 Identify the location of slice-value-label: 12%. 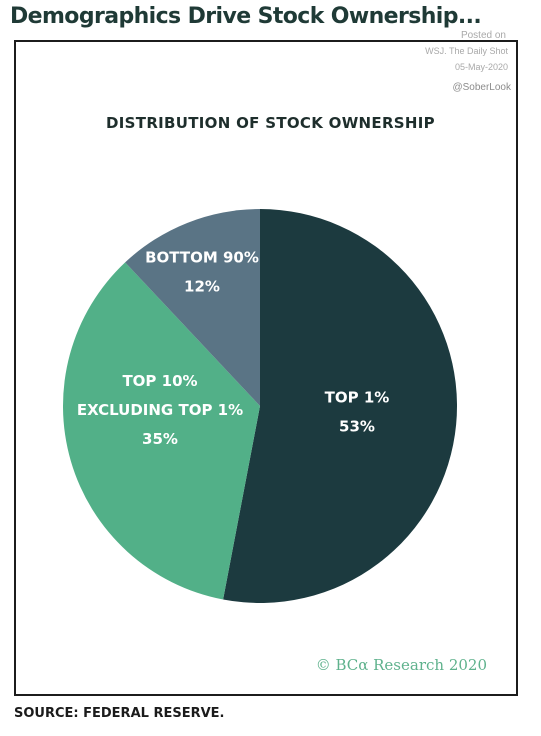
(202, 287).